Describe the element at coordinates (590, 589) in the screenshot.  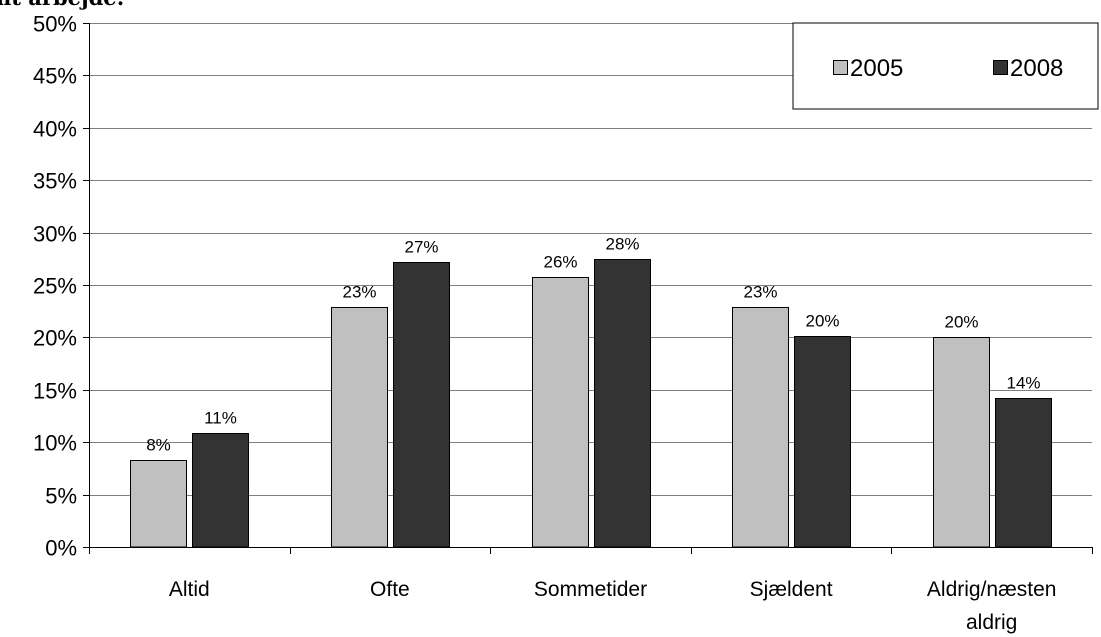
I see `x-category-label: Sommetider` at that location.